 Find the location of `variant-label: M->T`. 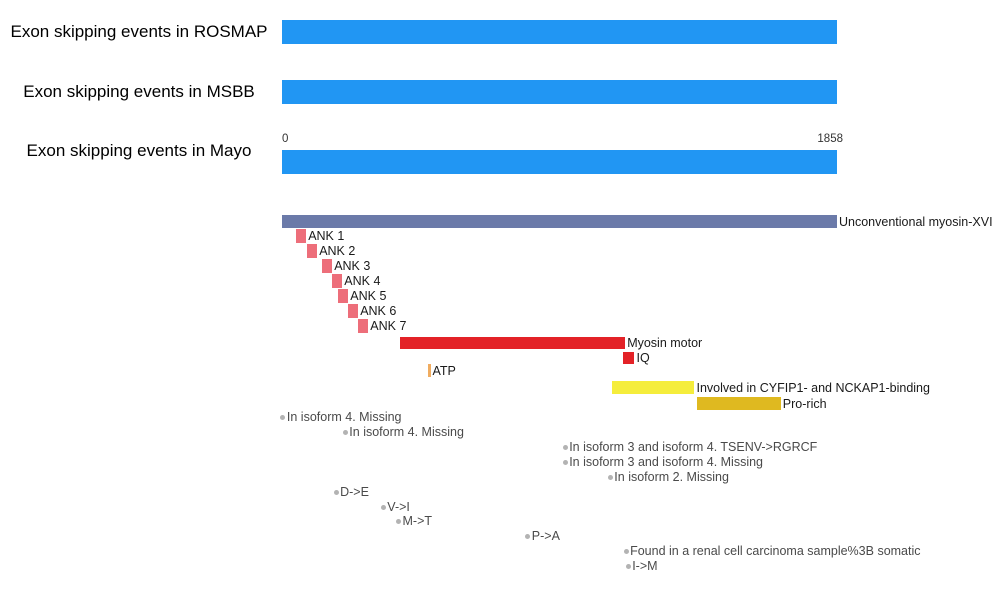

variant-label: M->T is located at coordinates (417, 521).